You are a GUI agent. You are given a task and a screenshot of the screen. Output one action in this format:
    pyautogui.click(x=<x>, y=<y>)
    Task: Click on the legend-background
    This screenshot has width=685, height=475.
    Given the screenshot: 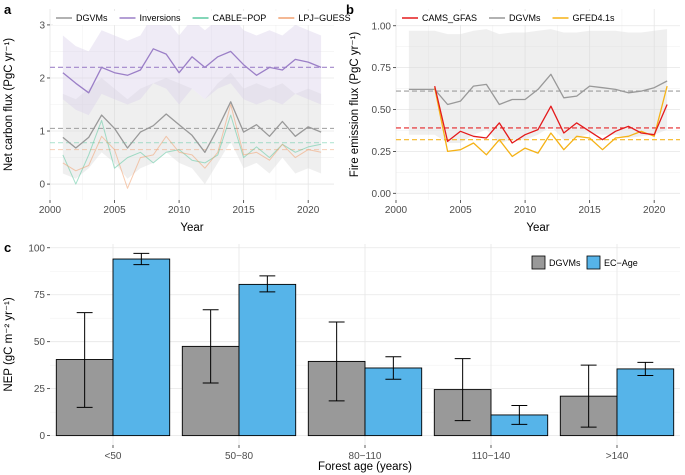 What is the action you would take?
    pyautogui.click(x=508, y=18)
    